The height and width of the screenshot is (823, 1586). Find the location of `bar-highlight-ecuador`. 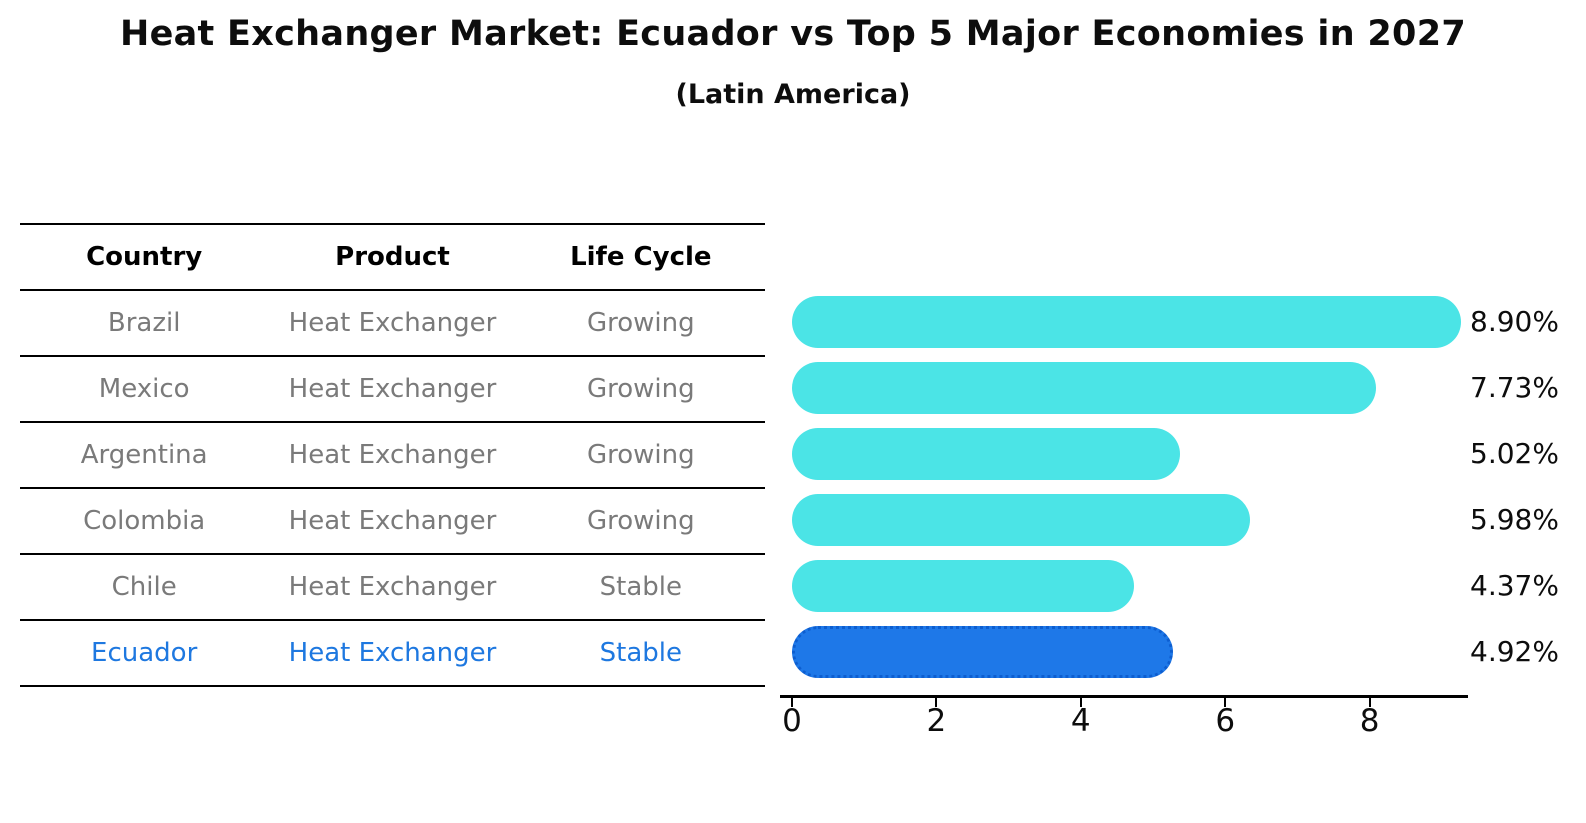

bar-highlight-ecuador is located at coordinates (982, 652).